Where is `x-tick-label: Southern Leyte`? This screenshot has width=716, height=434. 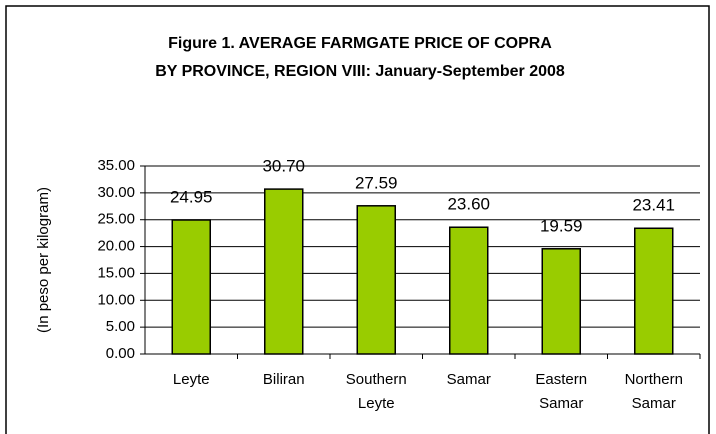
x-tick-label: Southern Leyte is located at coordinates (376, 391).